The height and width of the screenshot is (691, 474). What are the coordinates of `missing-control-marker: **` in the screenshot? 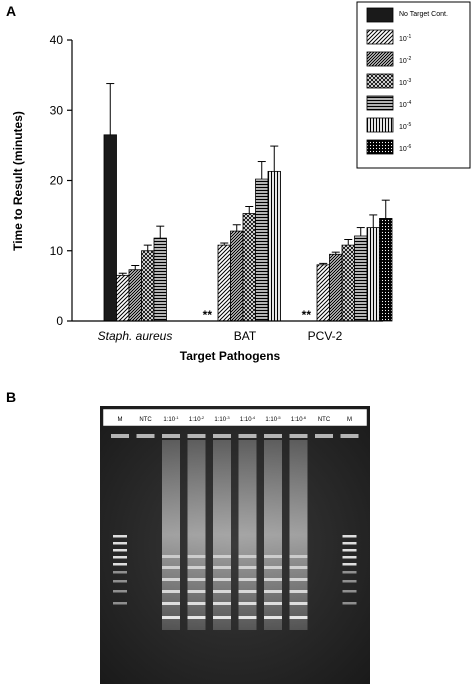 It's located at (307, 315).